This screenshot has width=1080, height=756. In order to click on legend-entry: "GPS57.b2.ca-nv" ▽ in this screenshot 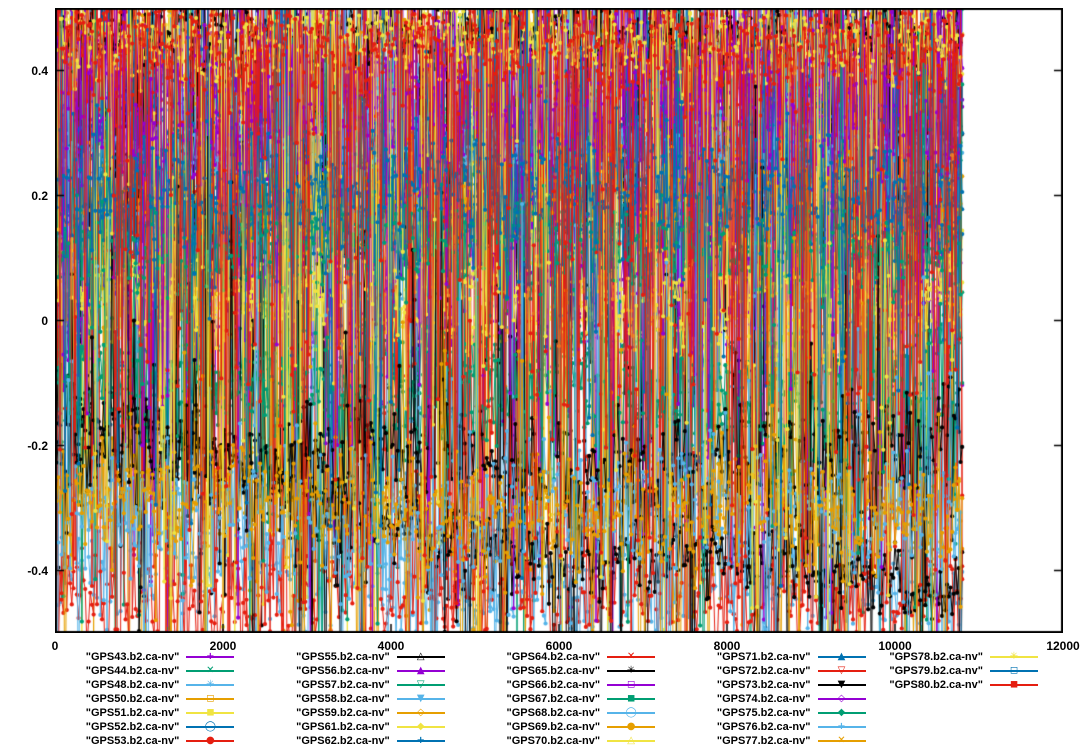, I will do `click(349, 685)`.